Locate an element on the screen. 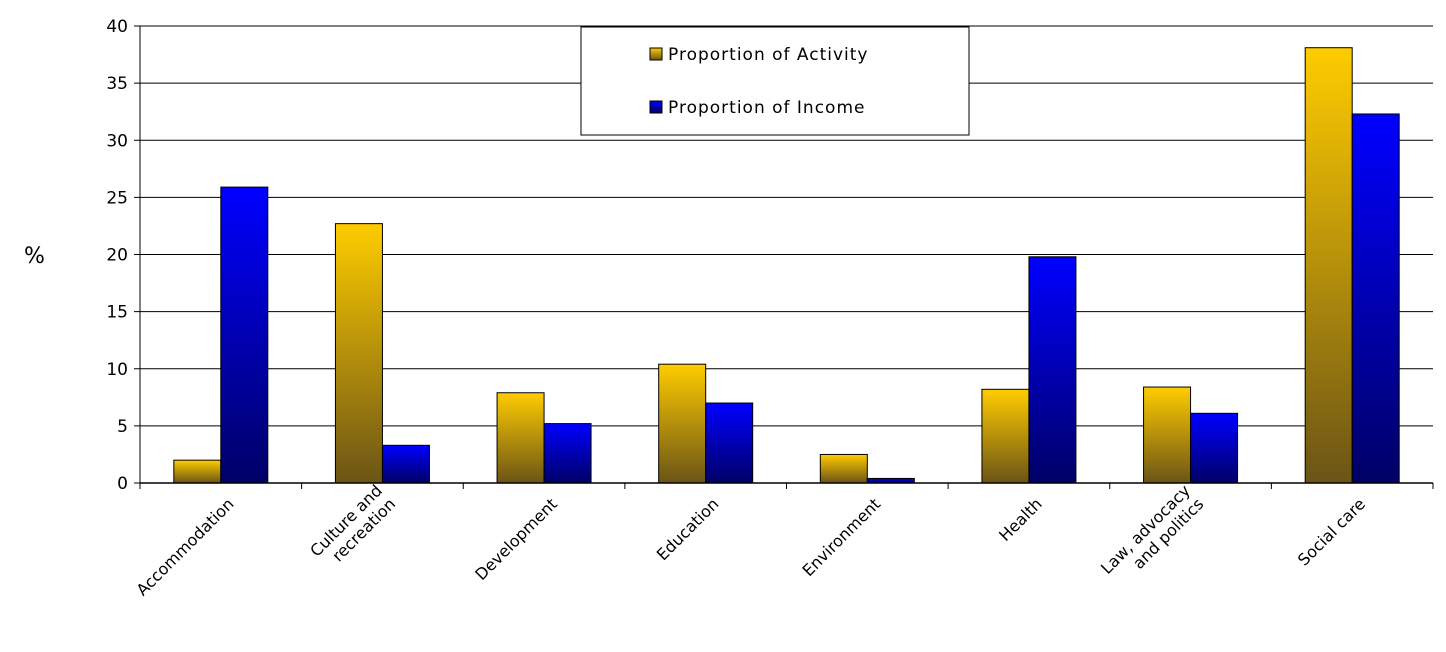  y-tick-labels: 0 5 10 15 20 25 30 35 40 is located at coordinates (117, 255).